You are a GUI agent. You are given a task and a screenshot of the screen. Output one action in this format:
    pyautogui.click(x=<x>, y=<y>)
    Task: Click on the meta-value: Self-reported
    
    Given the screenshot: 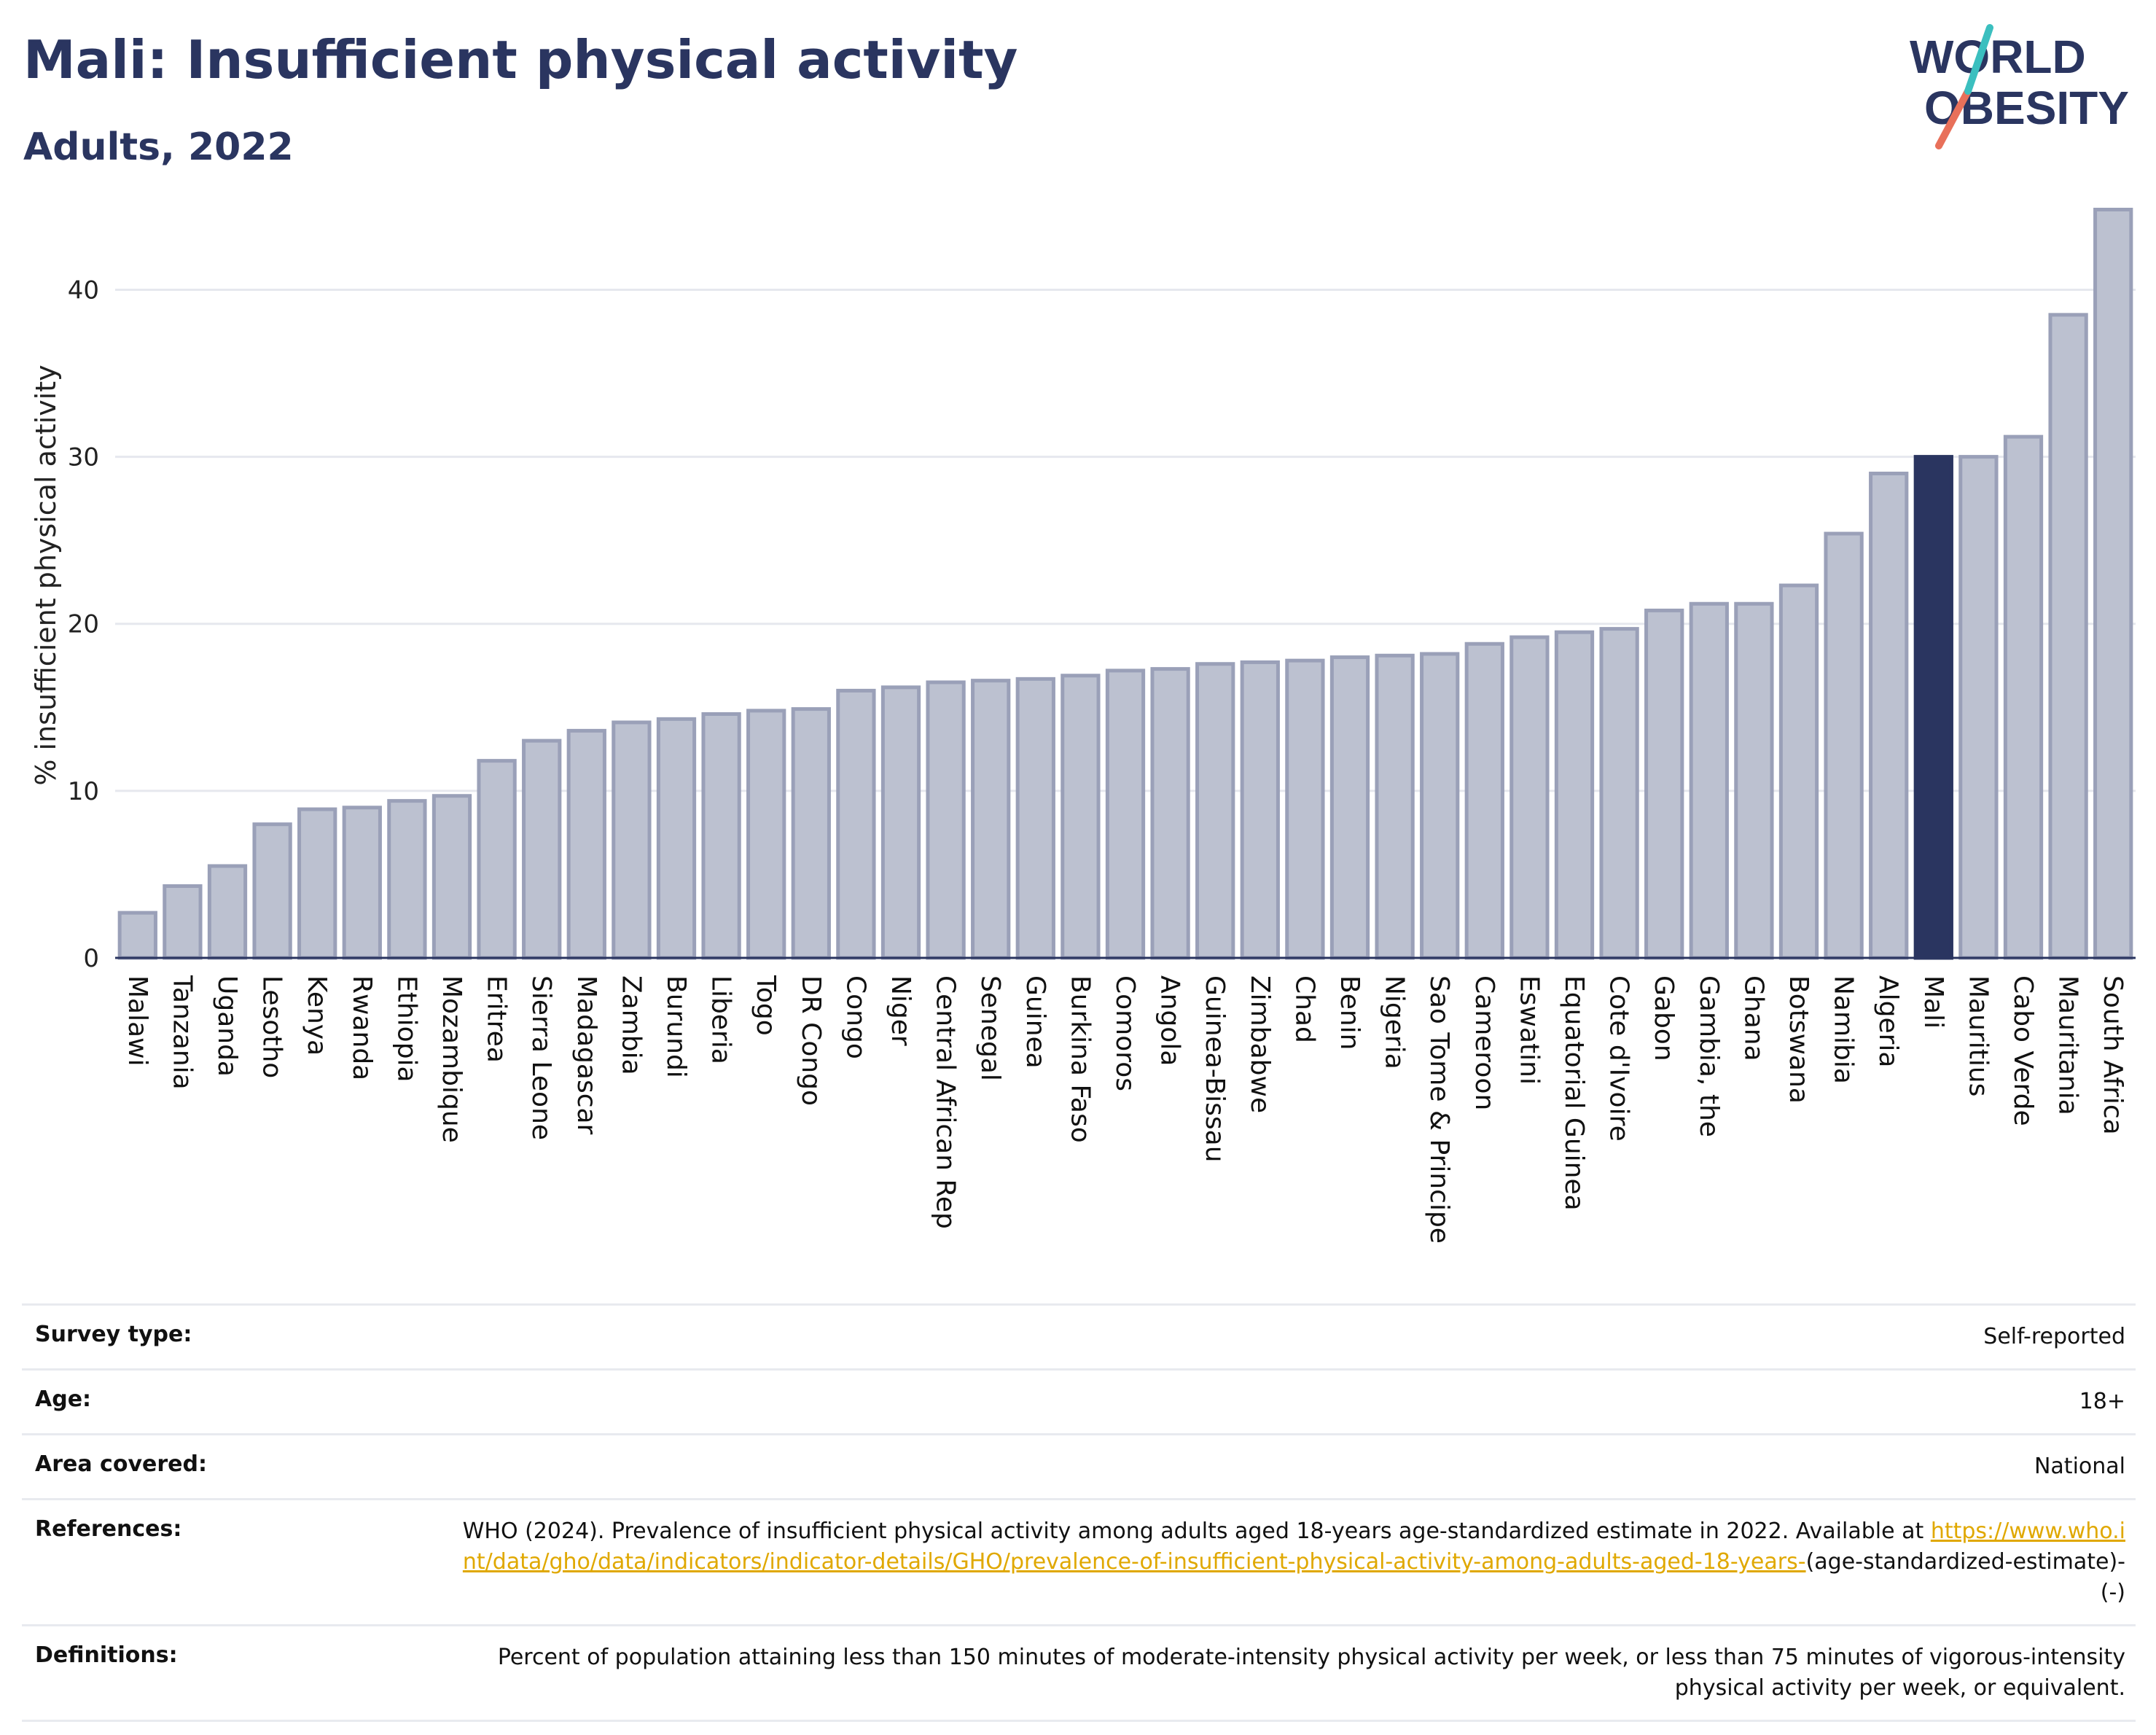 What is the action you would take?
    pyautogui.click(x=2054, y=1336)
    